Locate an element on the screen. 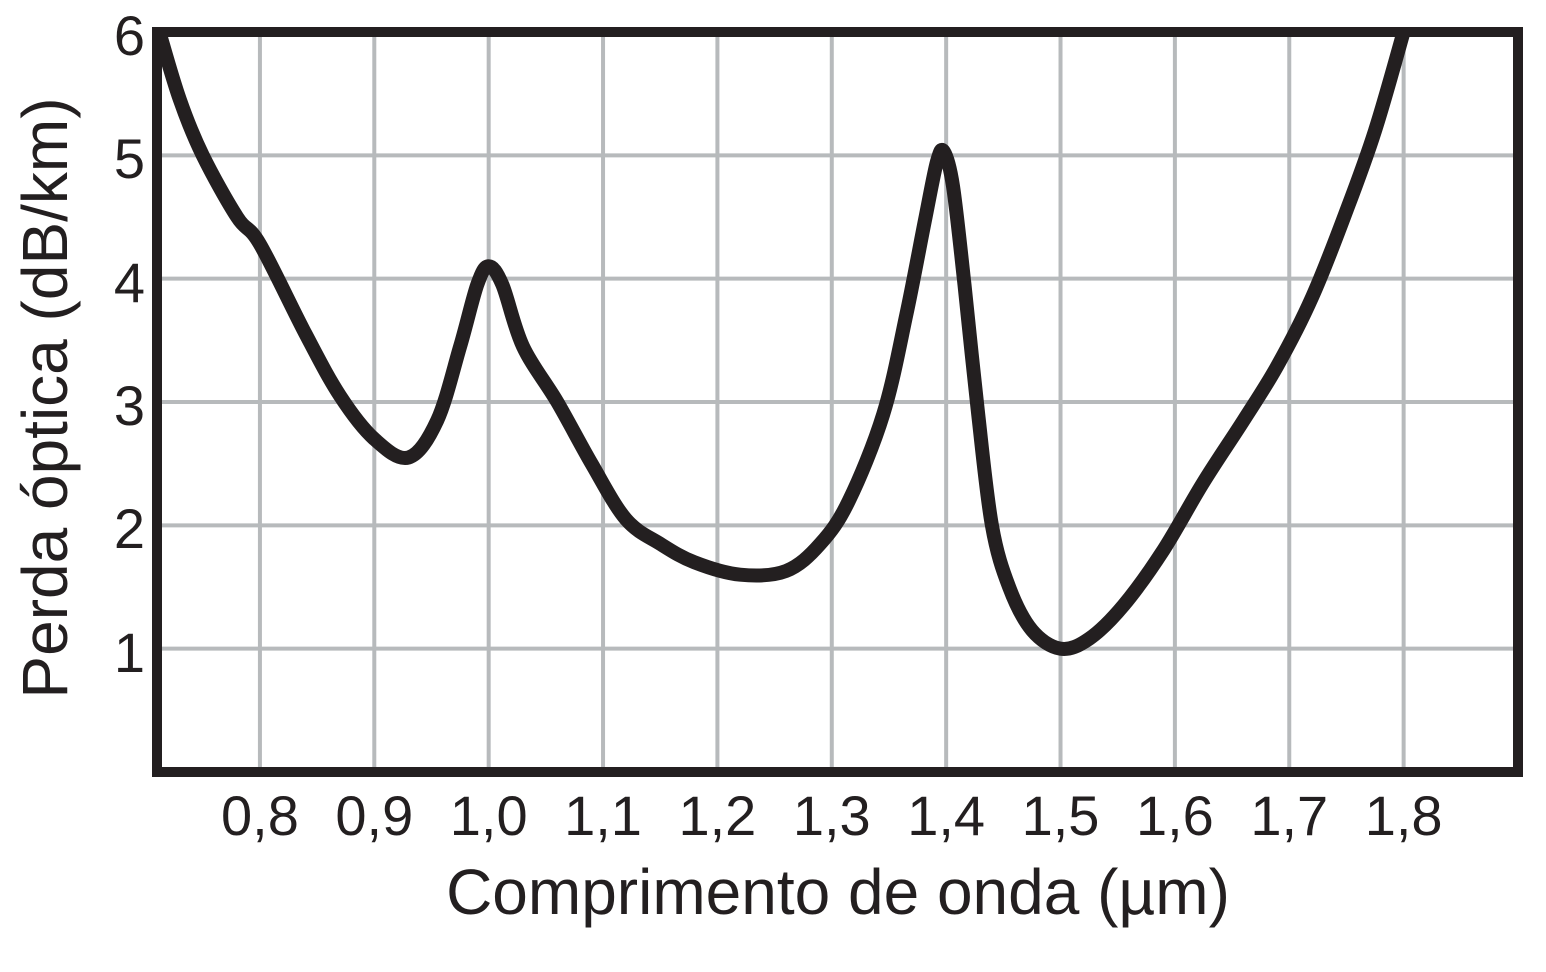  x-tick-label: 1,3 is located at coordinates (831, 815).